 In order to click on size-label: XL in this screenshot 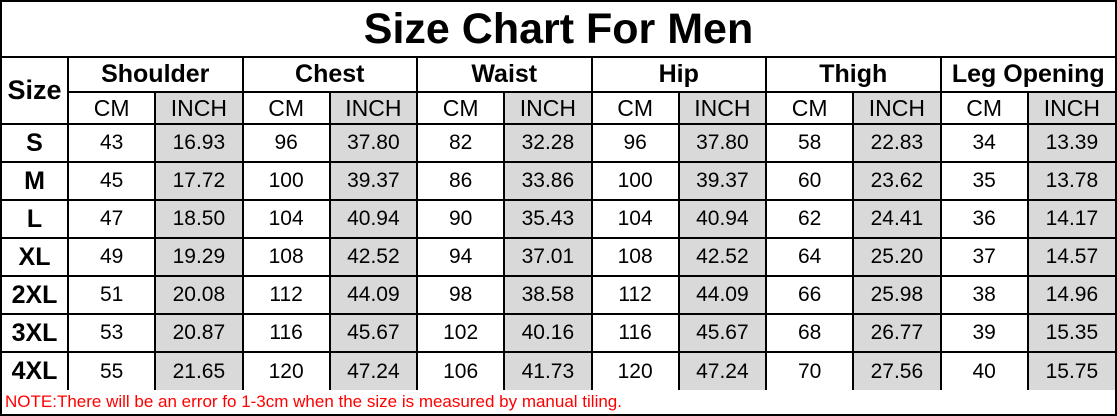, I will do `click(35, 257)`.